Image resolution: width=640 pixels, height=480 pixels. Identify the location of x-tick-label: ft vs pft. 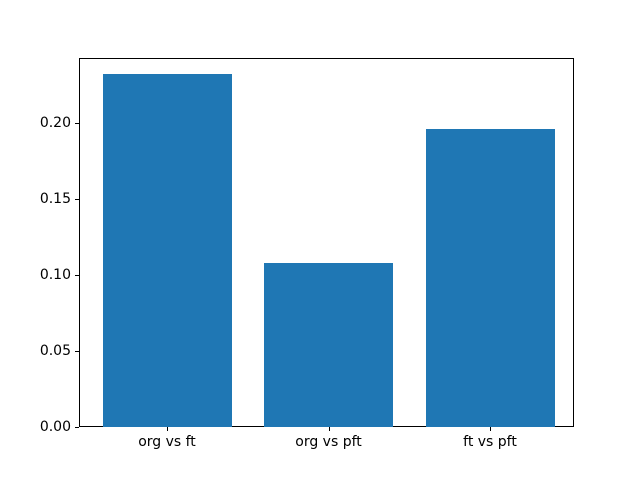
(490, 442).